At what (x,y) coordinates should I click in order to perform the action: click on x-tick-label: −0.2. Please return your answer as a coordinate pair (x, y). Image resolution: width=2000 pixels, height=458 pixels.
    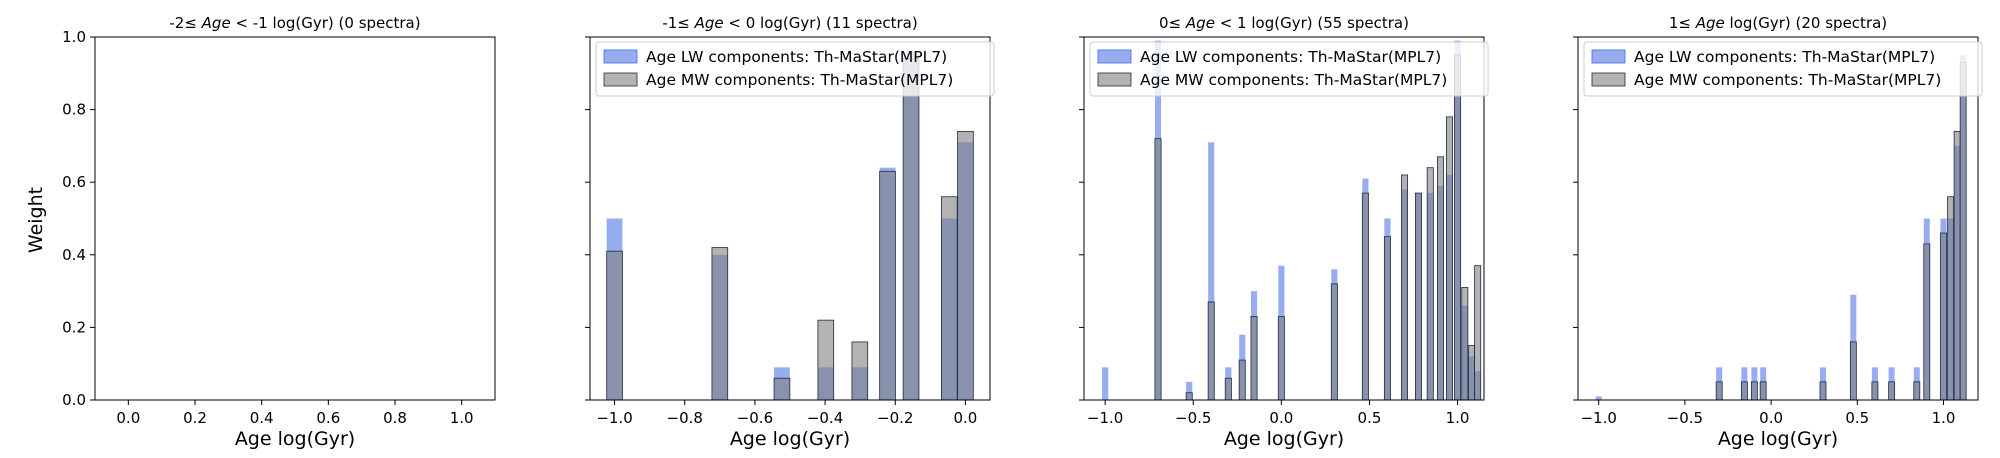
    Looking at the image, I should click on (895, 418).